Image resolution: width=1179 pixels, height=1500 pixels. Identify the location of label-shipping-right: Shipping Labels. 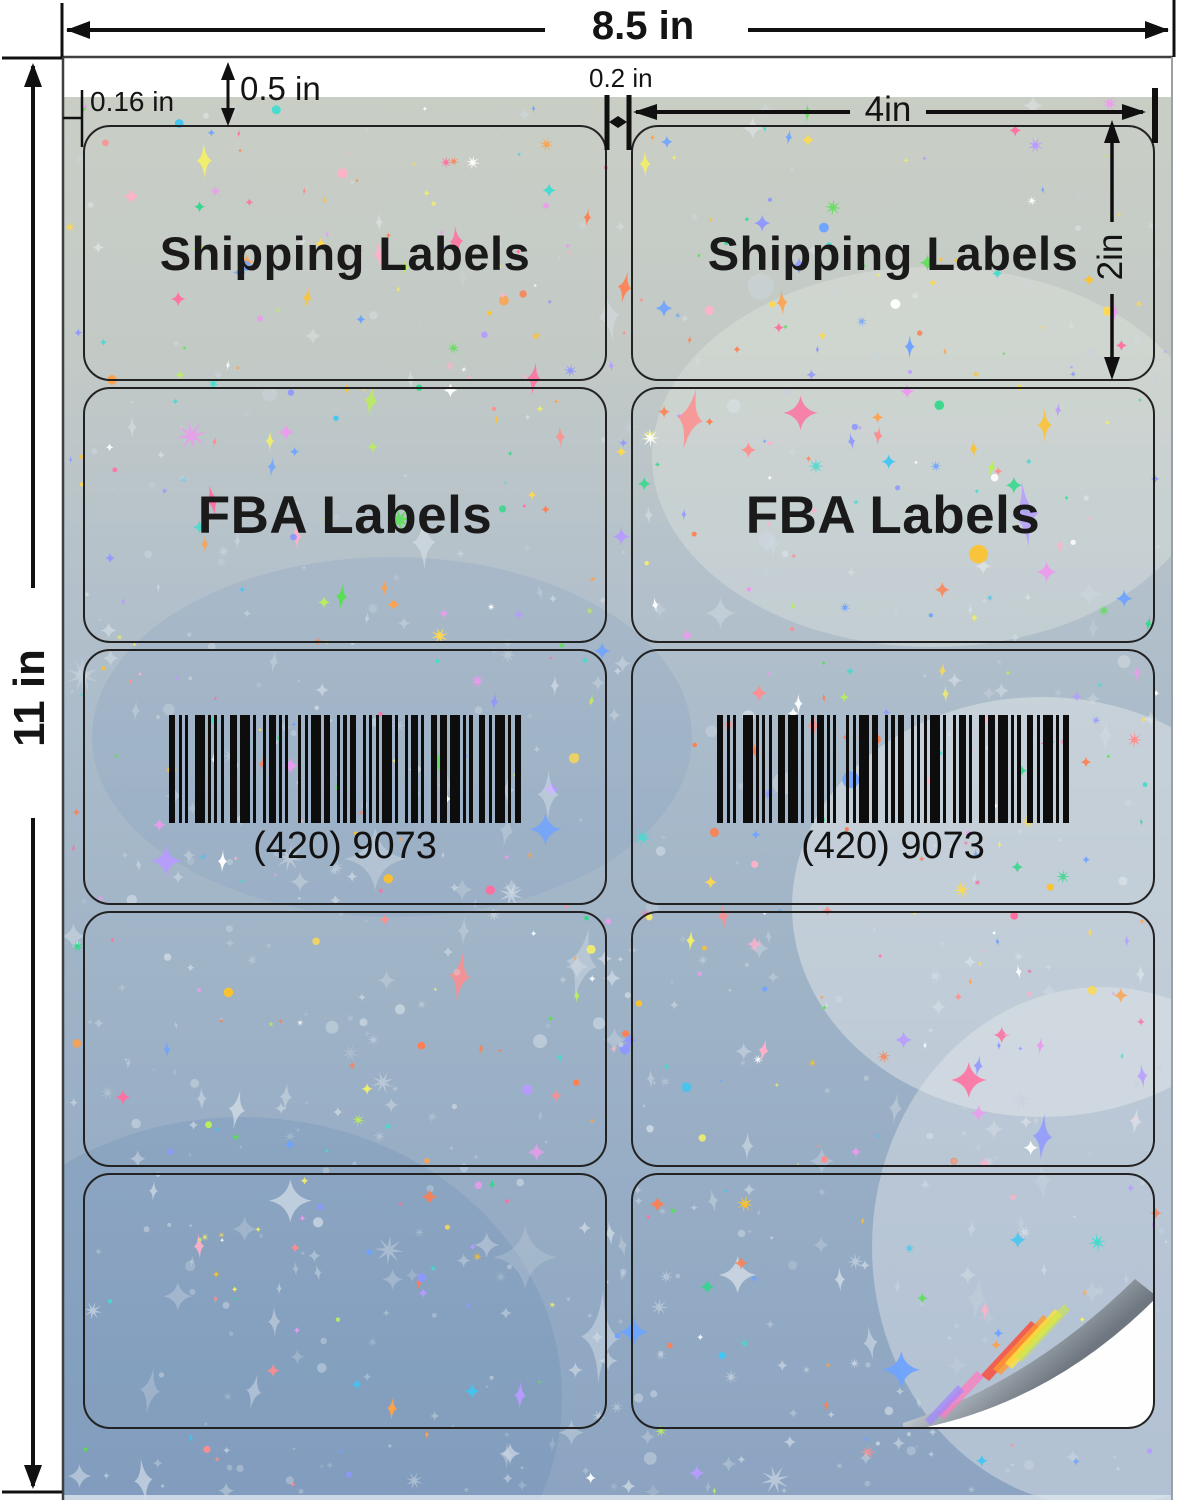
(893, 253).